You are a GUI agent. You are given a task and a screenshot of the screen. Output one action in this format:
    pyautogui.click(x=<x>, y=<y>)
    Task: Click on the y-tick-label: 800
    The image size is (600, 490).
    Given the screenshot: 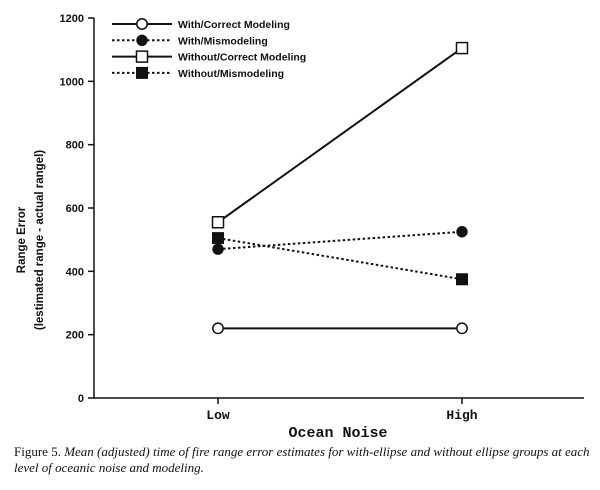 What is the action you would take?
    pyautogui.click(x=75, y=146)
    